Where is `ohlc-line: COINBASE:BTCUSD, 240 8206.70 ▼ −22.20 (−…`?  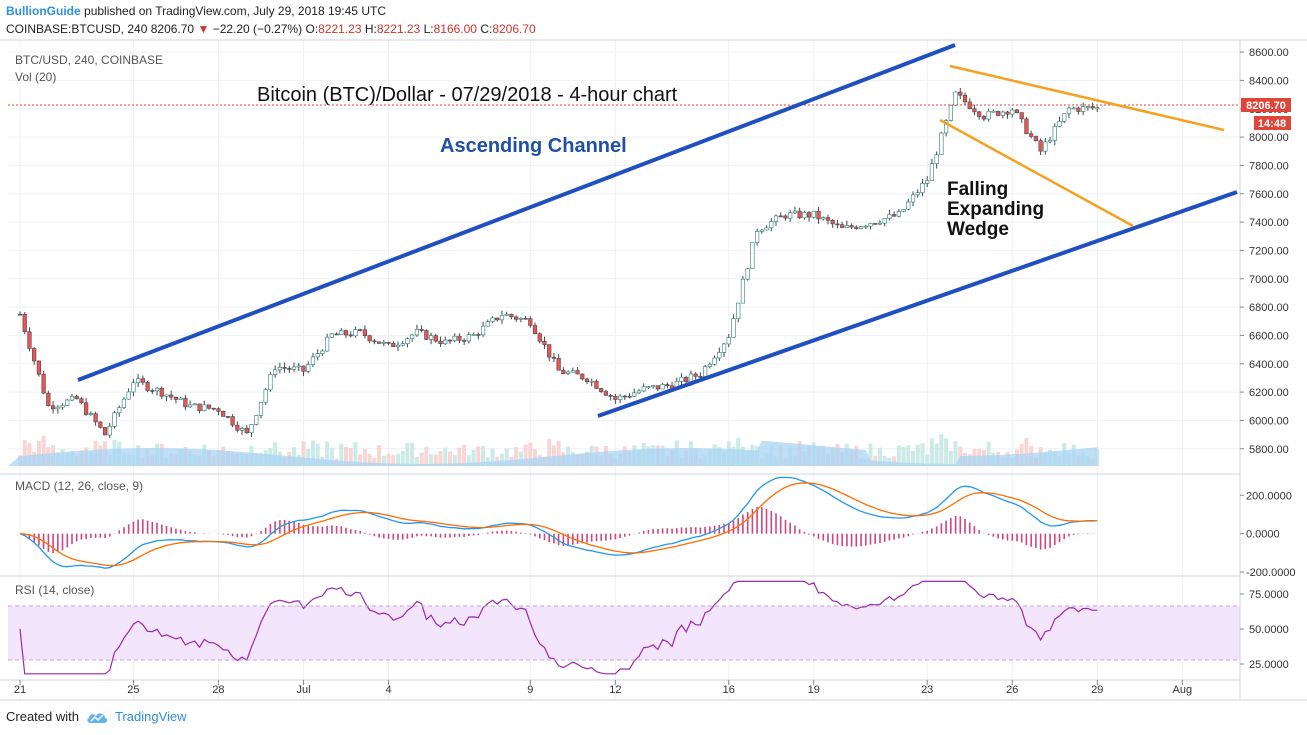 ohlc-line: COINBASE:BTCUSD, 240 8206.70 ▼ −22.20 (−… is located at coordinates (271, 29).